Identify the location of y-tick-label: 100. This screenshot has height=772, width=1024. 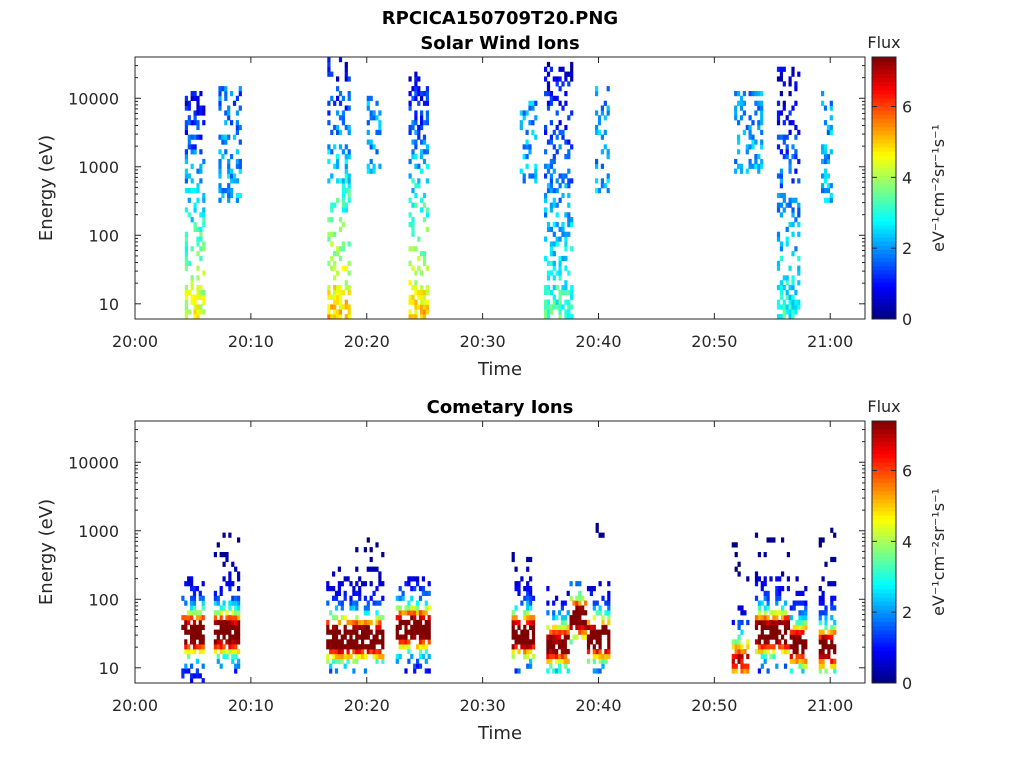
(103, 235).